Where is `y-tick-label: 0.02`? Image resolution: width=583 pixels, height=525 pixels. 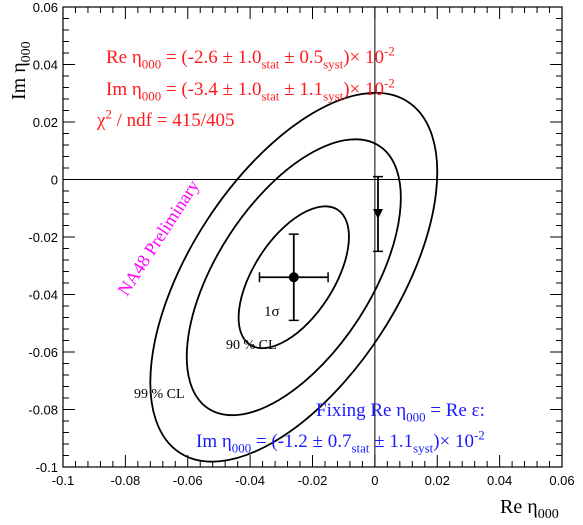
y-tick-label: 0.02 is located at coordinates (45, 122).